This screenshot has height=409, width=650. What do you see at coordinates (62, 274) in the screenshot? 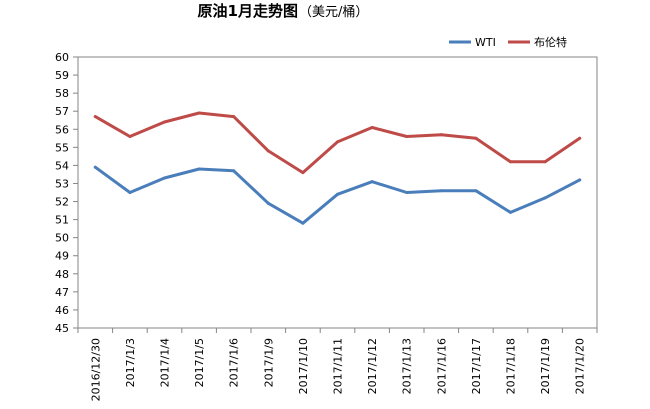
I see `y-tick-label: 48` at bounding box center [62, 274].